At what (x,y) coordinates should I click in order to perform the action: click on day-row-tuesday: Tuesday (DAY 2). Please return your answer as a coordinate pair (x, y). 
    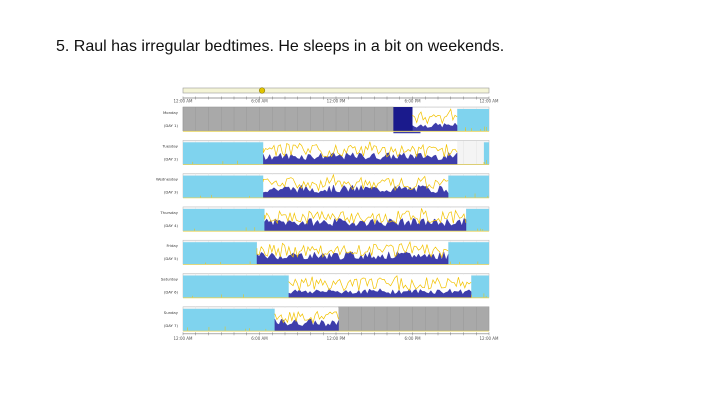
    Looking at the image, I should click on (326, 153).